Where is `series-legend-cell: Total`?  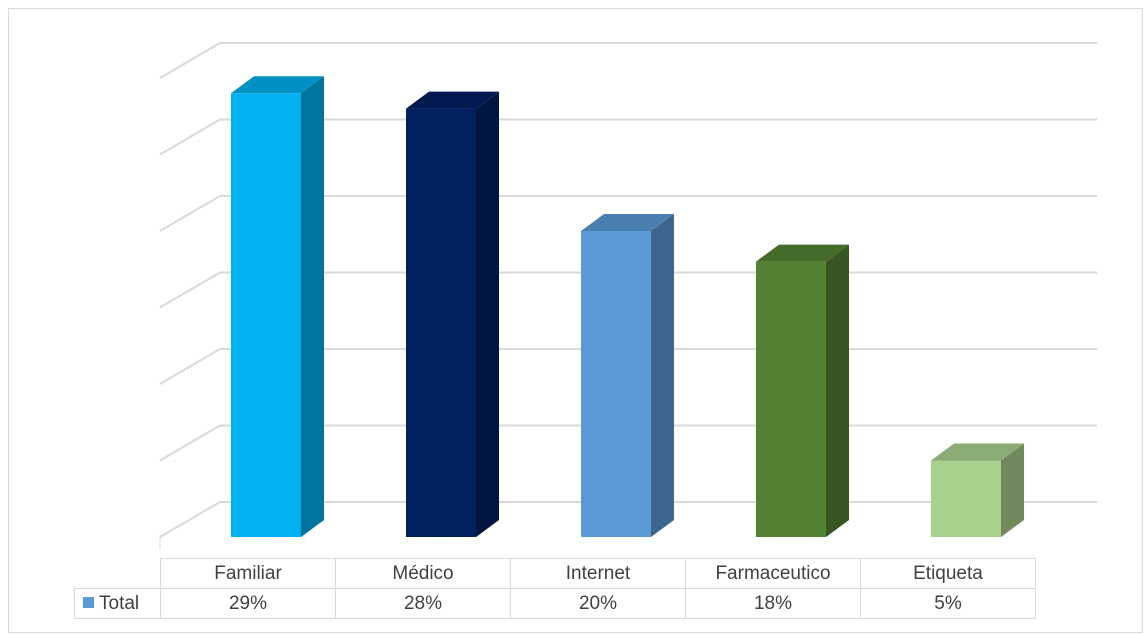 series-legend-cell: Total is located at coordinates (117, 603).